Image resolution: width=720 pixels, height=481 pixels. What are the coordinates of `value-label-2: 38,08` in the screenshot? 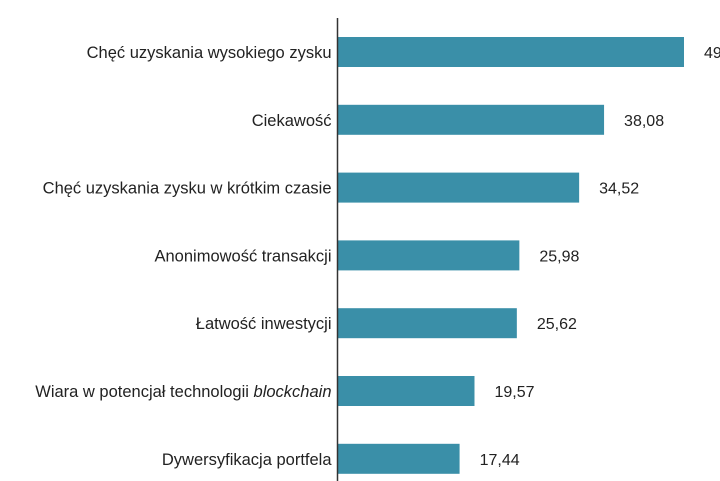 It's located at (644, 121).